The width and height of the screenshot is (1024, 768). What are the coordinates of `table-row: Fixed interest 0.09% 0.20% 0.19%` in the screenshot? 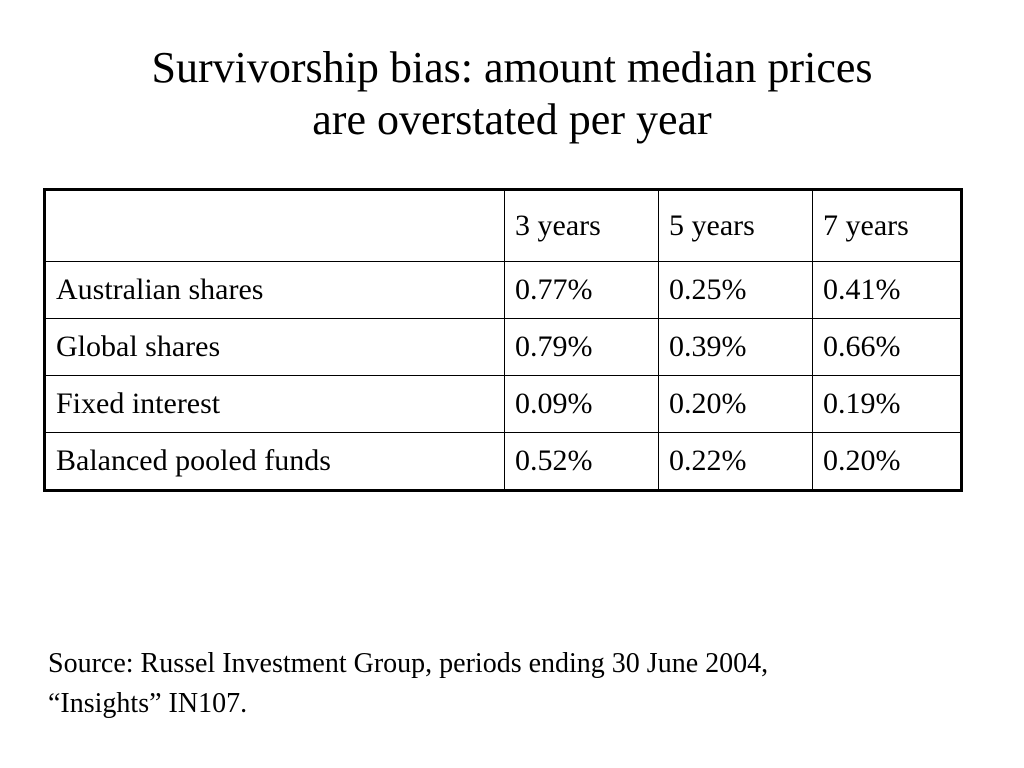 It's located at (503, 404).